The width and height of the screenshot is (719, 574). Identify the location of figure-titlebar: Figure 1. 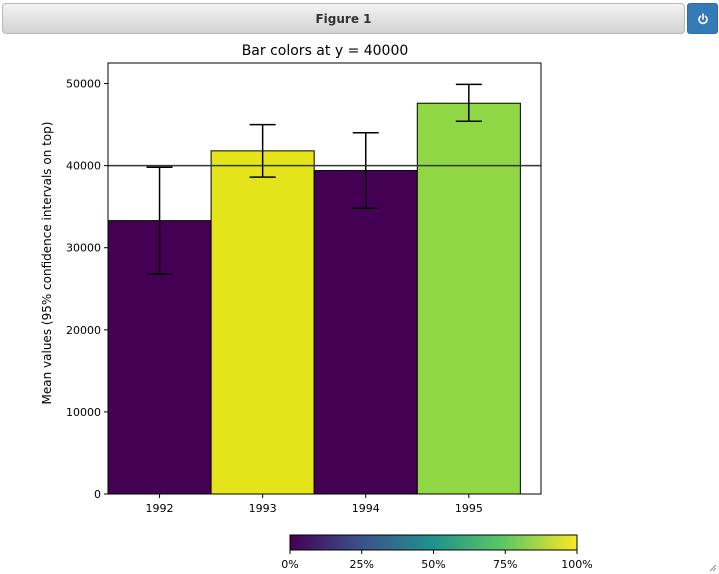
(343, 18).